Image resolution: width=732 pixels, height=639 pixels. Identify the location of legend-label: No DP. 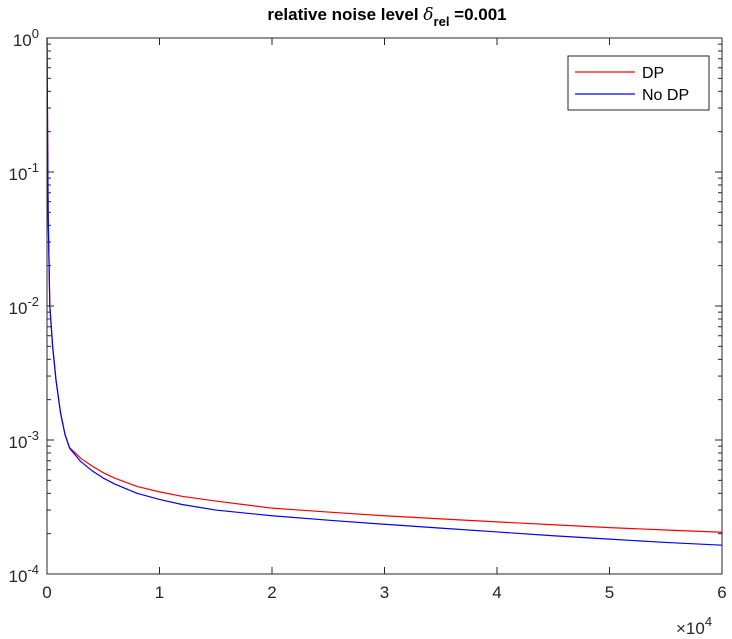
(665, 95).